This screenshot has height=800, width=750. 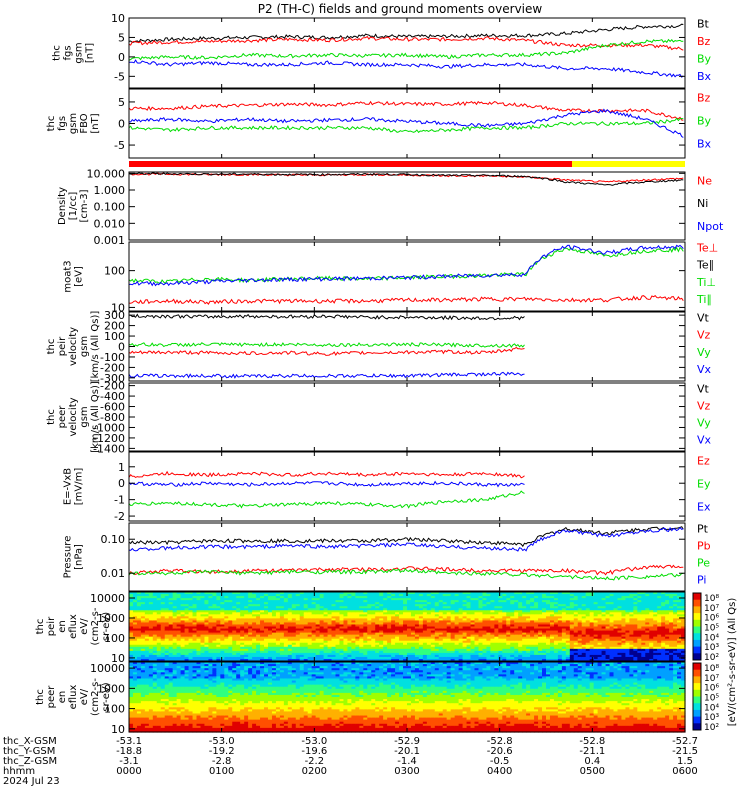 I want to click on y-tick-label: -1, so click(x=119, y=500).